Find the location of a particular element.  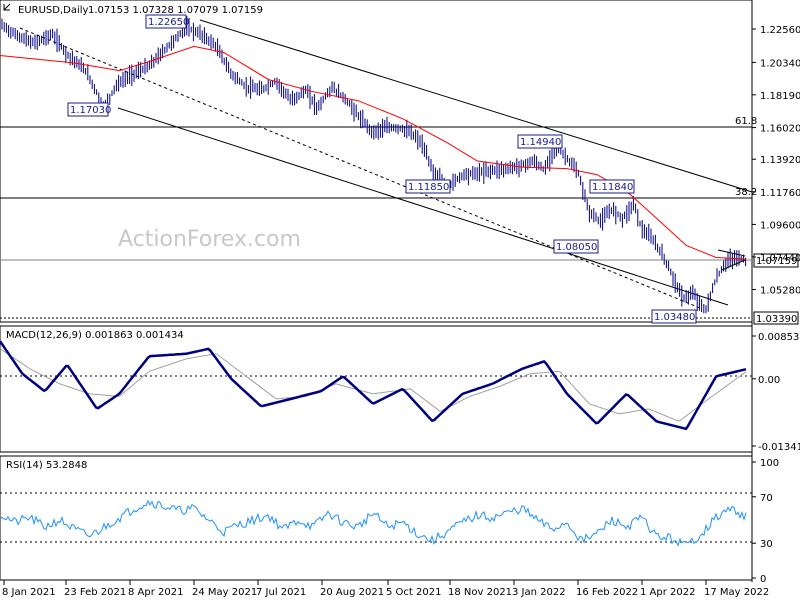

x-tick-label: 8 Jan 2021 is located at coordinates (29, 592).